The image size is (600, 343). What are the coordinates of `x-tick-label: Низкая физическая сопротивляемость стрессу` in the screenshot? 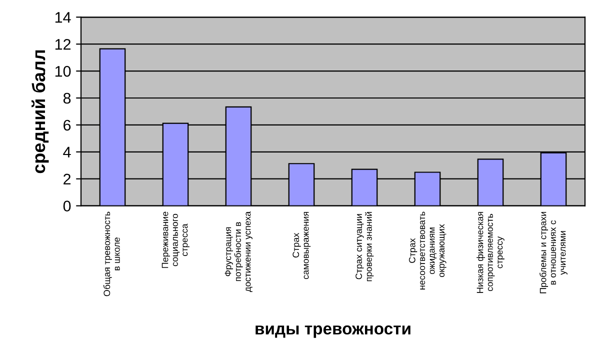 It's located at (490, 252).